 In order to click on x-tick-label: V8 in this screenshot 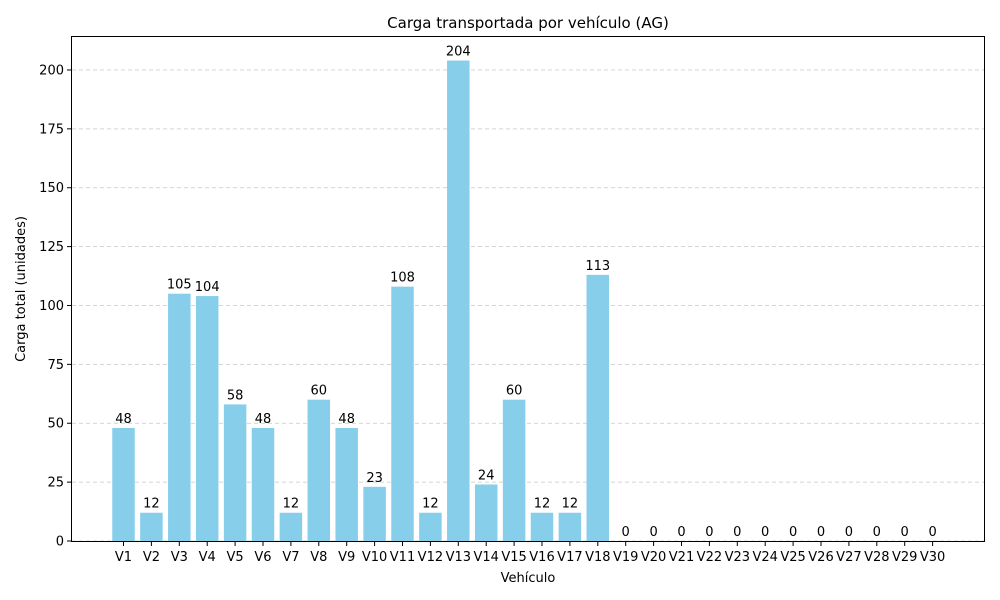, I will do `click(318, 557)`.